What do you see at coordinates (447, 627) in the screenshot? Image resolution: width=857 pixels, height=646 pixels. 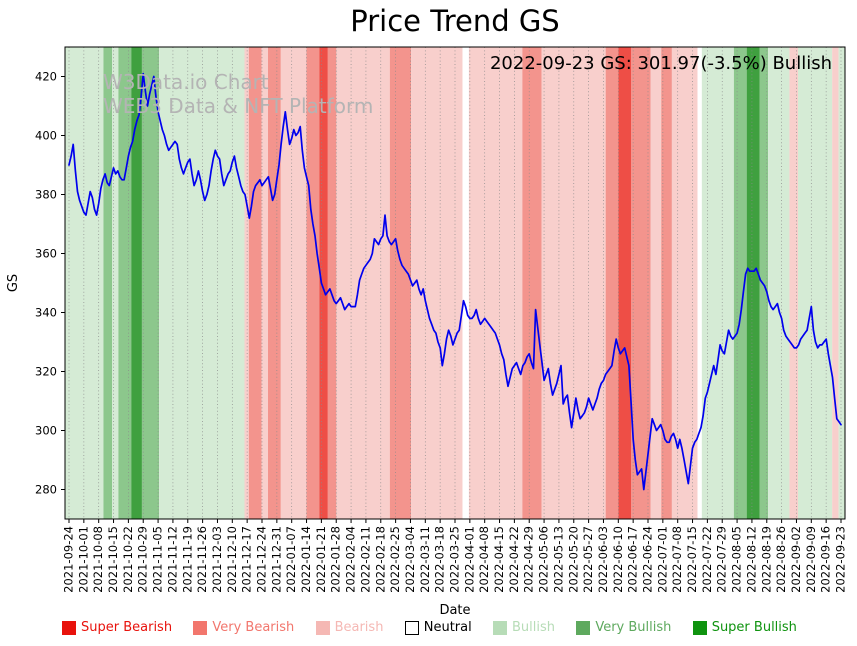 I see `legend-label-neutral: Neutral` at bounding box center [447, 627].